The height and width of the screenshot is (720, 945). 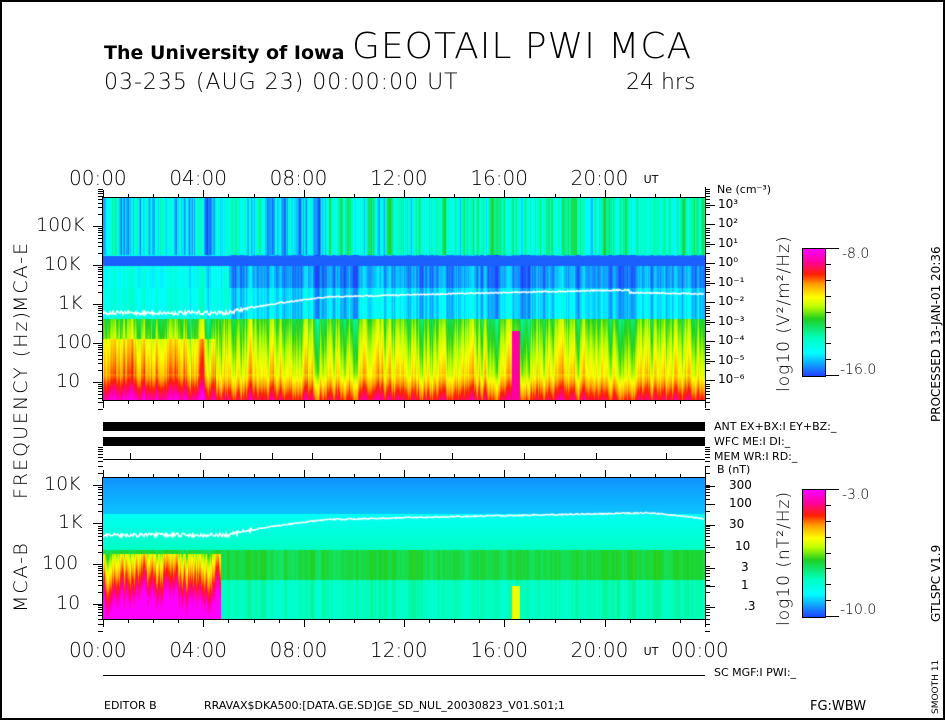 What do you see at coordinates (651, 651) in the screenshot?
I see `ut-label: UT` at bounding box center [651, 651].